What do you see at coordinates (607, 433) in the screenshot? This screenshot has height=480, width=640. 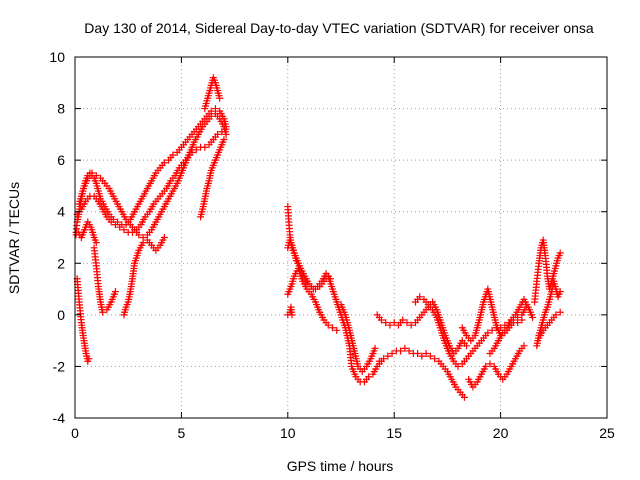 I see `x-tick-label: 25` at bounding box center [607, 433].